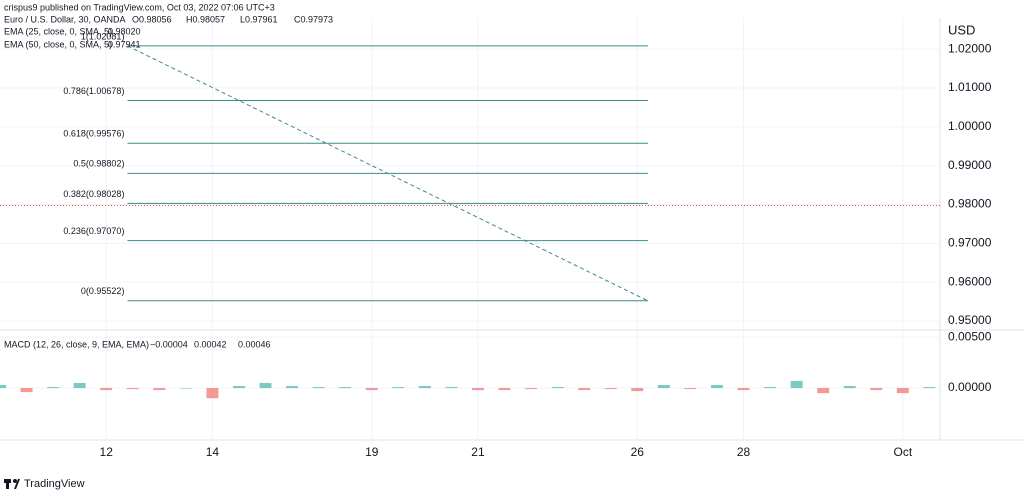 This screenshot has width=1024, height=495. What do you see at coordinates (152, 19) in the screenshot?
I see `ohlc-value: O0.98056` at bounding box center [152, 19].